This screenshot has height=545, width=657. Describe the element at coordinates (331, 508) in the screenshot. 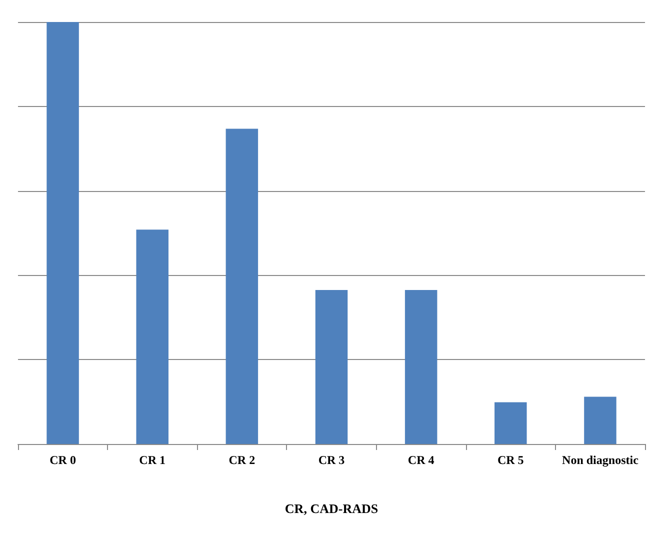

I see `x-axis-title: CR, CAD-RADS` at that location.